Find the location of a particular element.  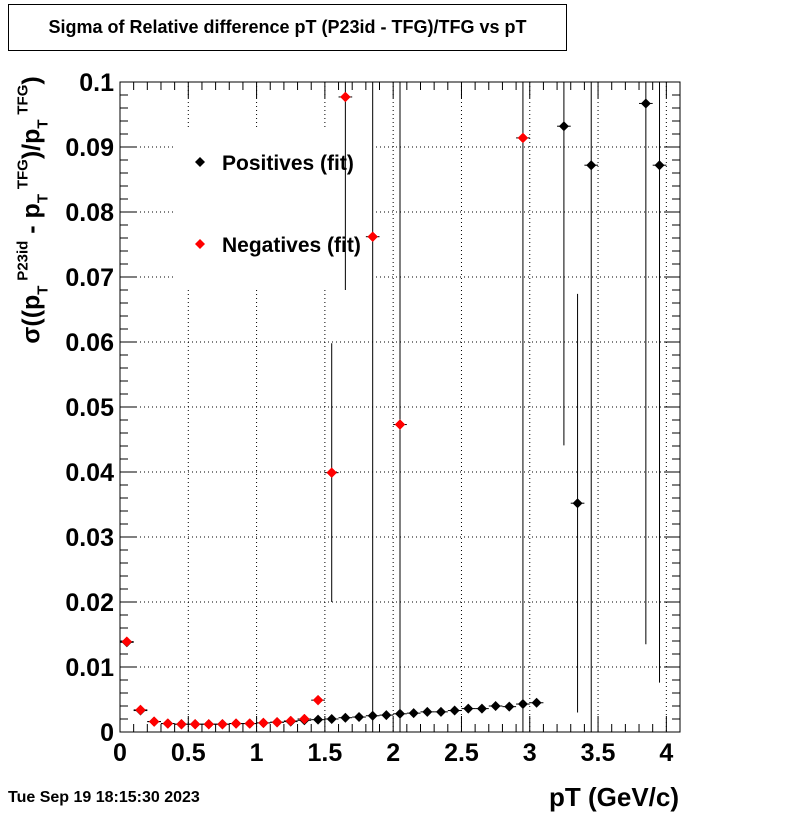

y-tick-label: 0.08 is located at coordinates (89, 213).